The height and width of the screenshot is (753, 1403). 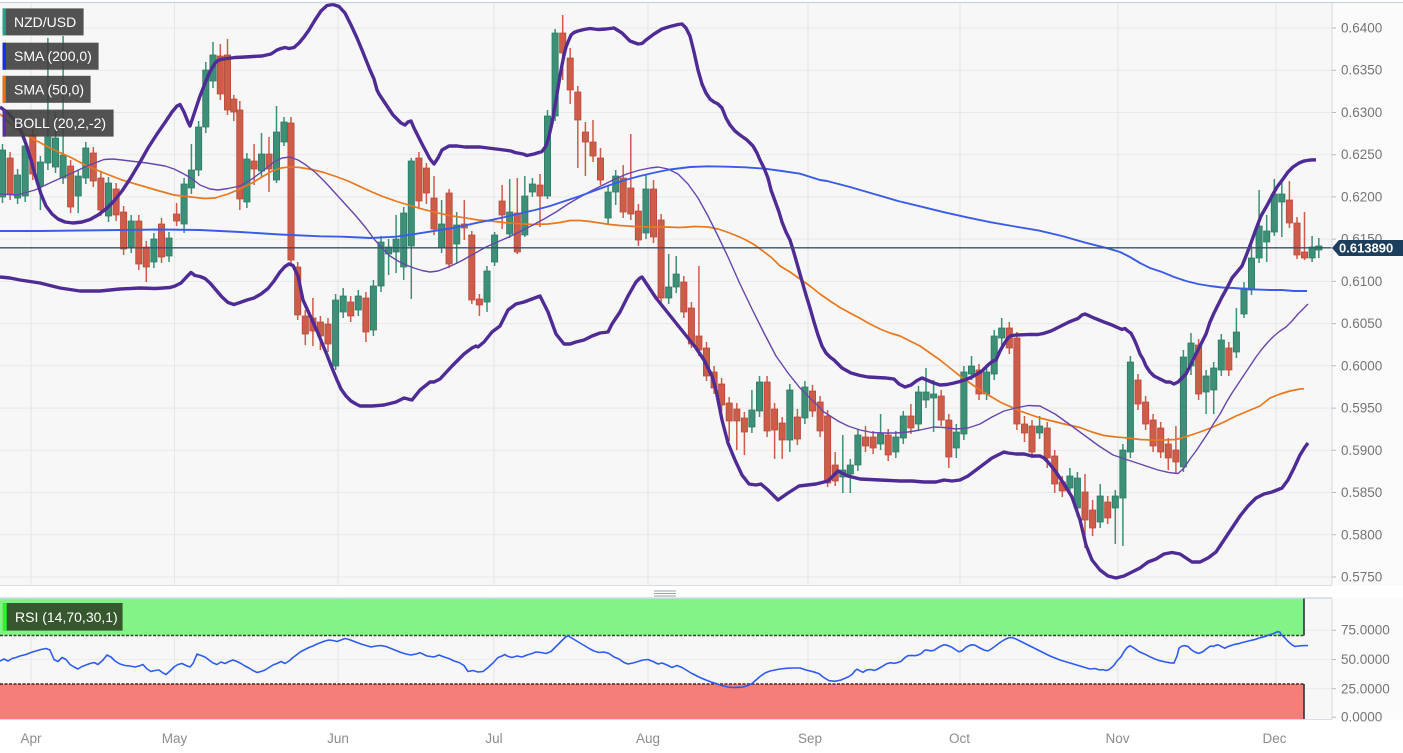 What do you see at coordinates (493, 738) in the screenshot?
I see `svg-text: Jul` at bounding box center [493, 738].